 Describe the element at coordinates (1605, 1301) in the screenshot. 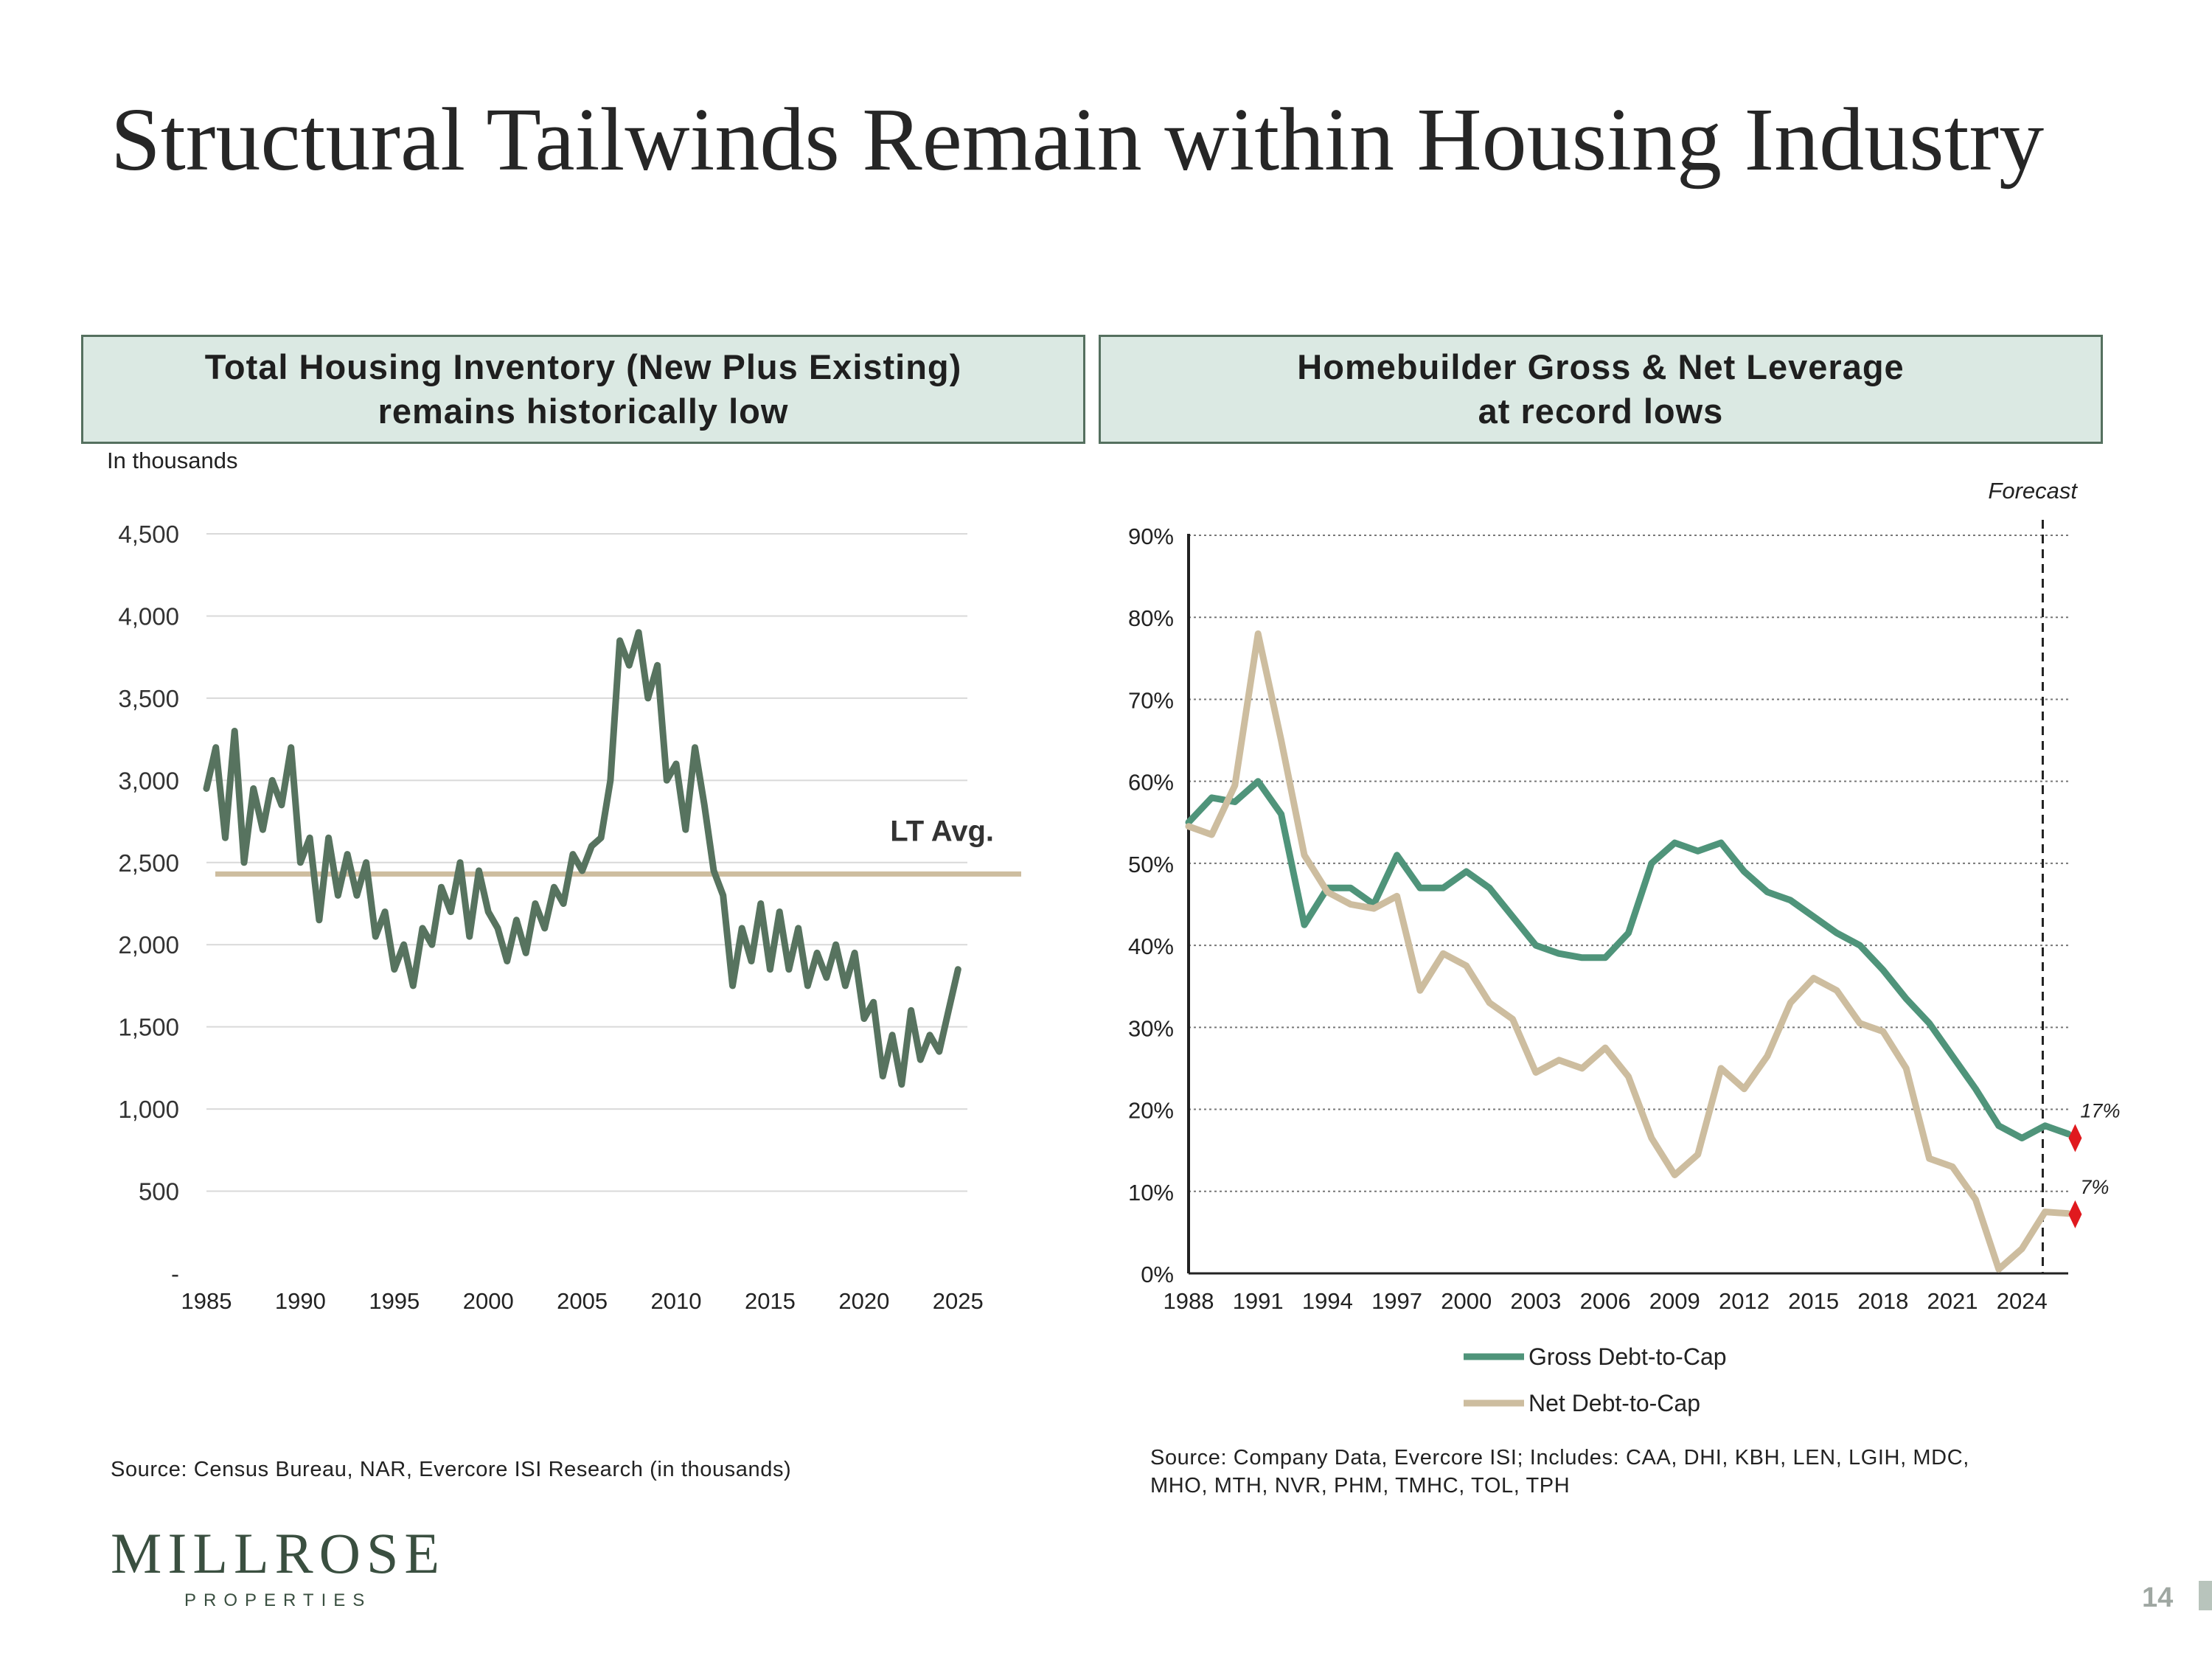

I see `x-tick-label: 2006` at that location.